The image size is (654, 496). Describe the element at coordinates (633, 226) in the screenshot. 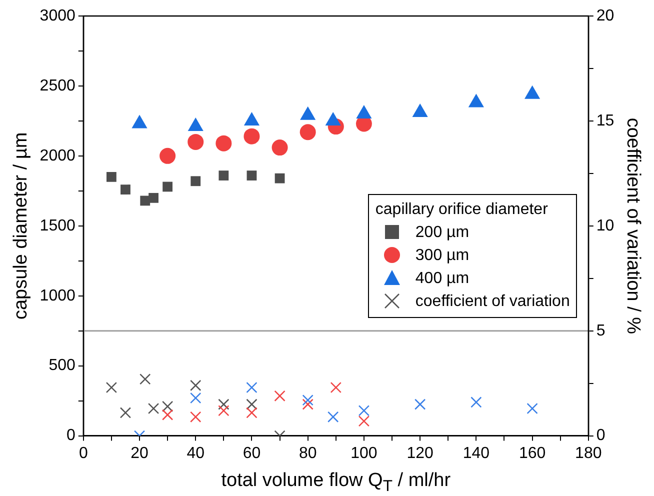

I see `y2-axis-title: coefficient of variation / %` at that location.